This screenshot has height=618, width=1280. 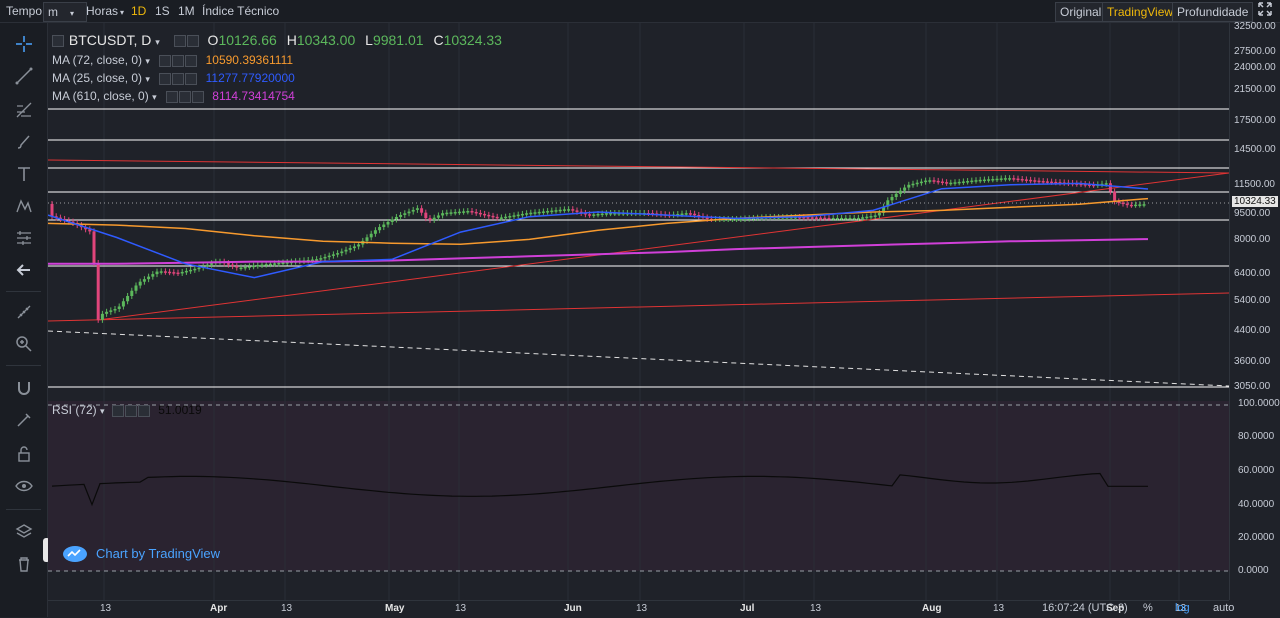 What do you see at coordinates (1115, 608) in the screenshot?
I see `time-tick-label: Sep` at bounding box center [1115, 608].